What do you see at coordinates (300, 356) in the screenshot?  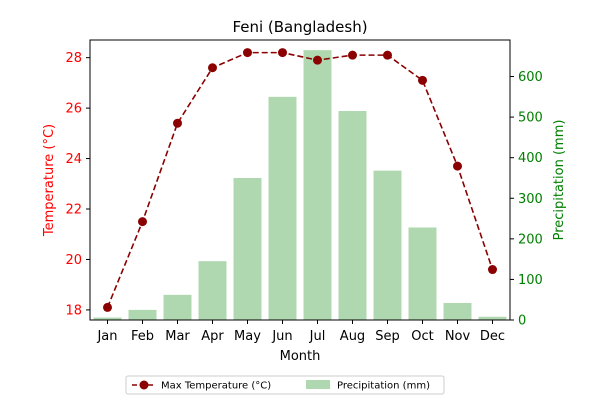 I see `x-axis-label: Month` at bounding box center [300, 356].